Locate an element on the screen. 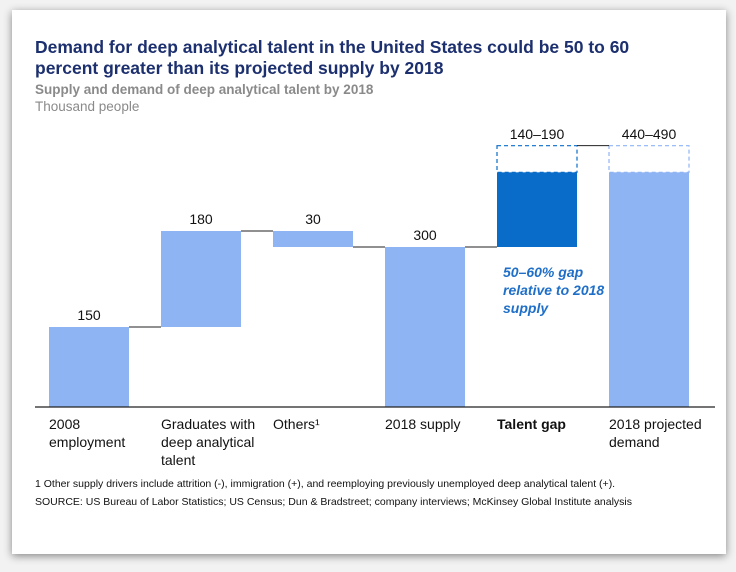  x-tick-label: 2008 employment is located at coordinates (87, 433).